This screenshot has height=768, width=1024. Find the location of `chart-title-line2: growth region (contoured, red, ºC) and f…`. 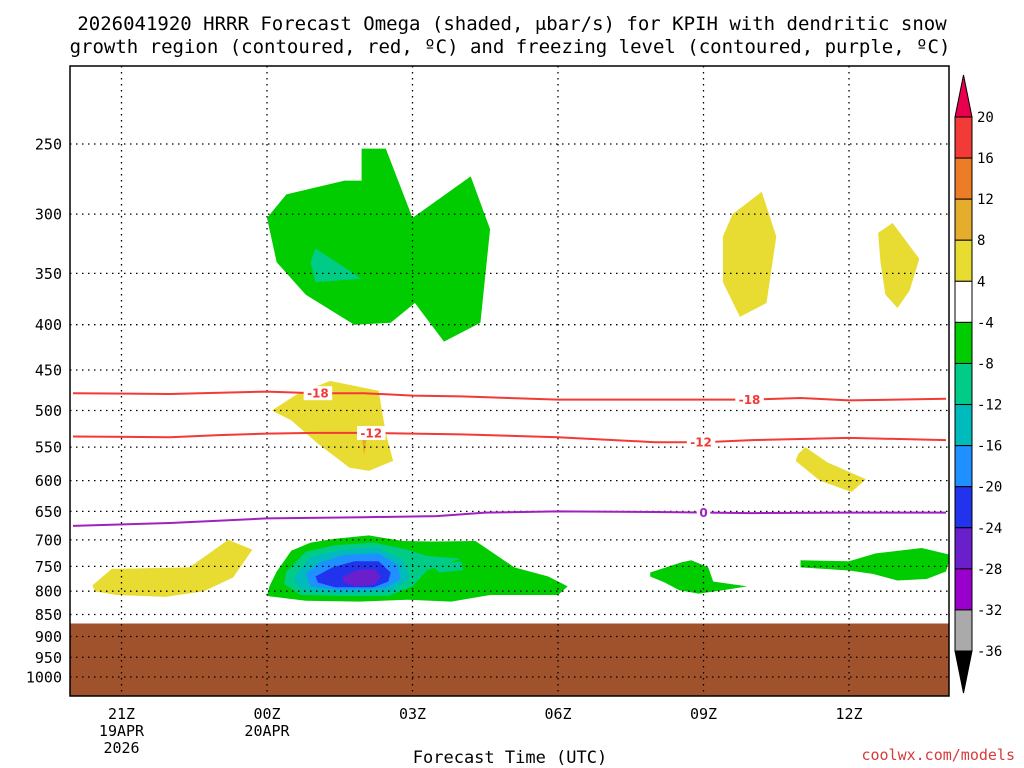

chart-title-line2: growth region (contoured, red, ºC) and f… is located at coordinates (510, 47).